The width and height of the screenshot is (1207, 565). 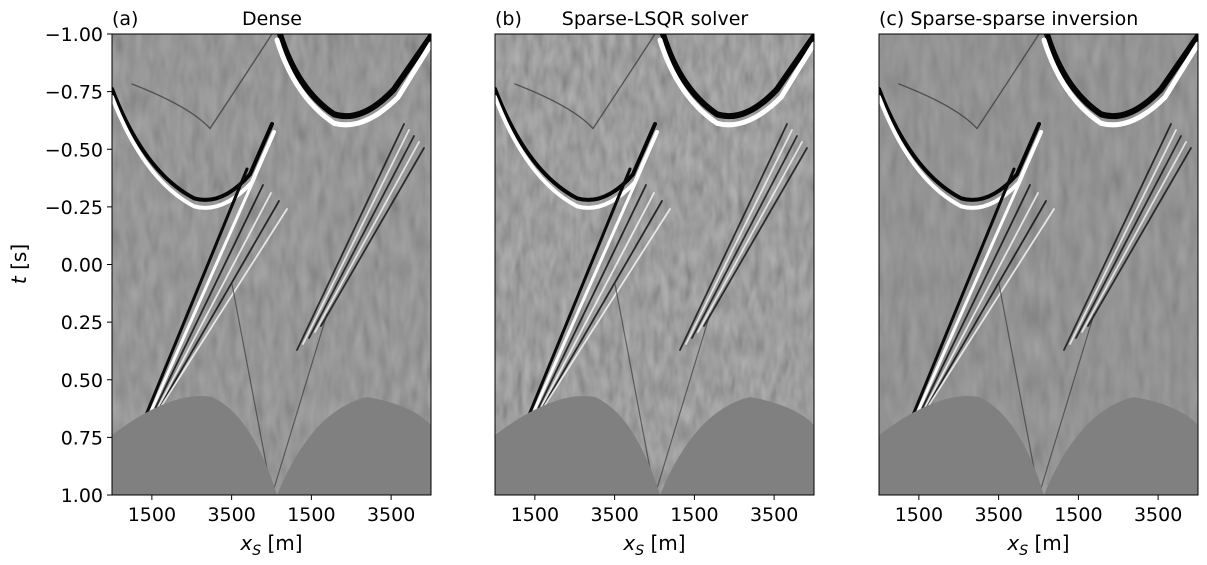 I want to click on panel-tag: (c), so click(x=891, y=19).